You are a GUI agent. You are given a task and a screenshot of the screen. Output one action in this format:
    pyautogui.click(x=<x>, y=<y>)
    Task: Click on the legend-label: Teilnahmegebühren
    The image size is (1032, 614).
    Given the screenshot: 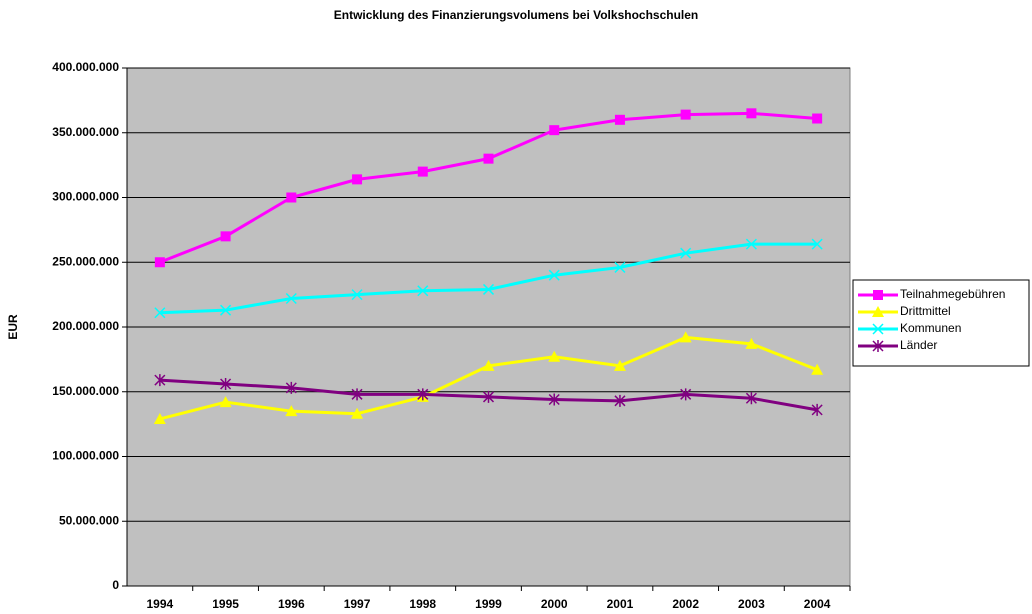 What is the action you would take?
    pyautogui.click(x=952, y=294)
    